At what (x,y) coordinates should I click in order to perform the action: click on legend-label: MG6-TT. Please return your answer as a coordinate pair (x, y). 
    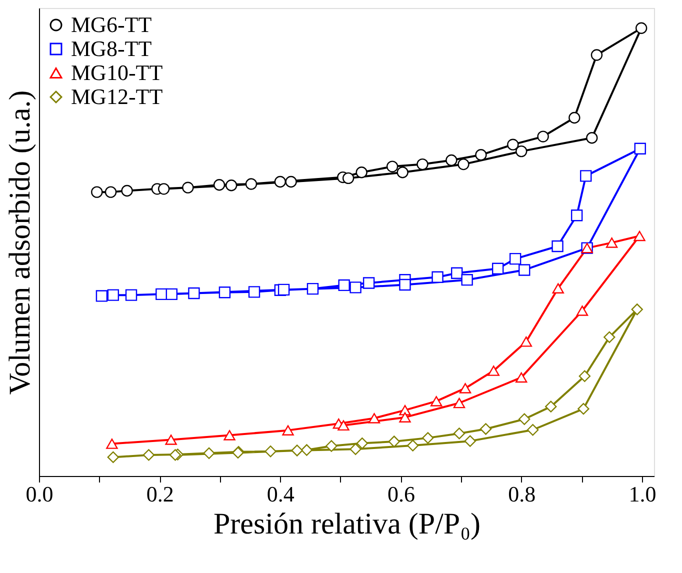
    Looking at the image, I should click on (111, 24).